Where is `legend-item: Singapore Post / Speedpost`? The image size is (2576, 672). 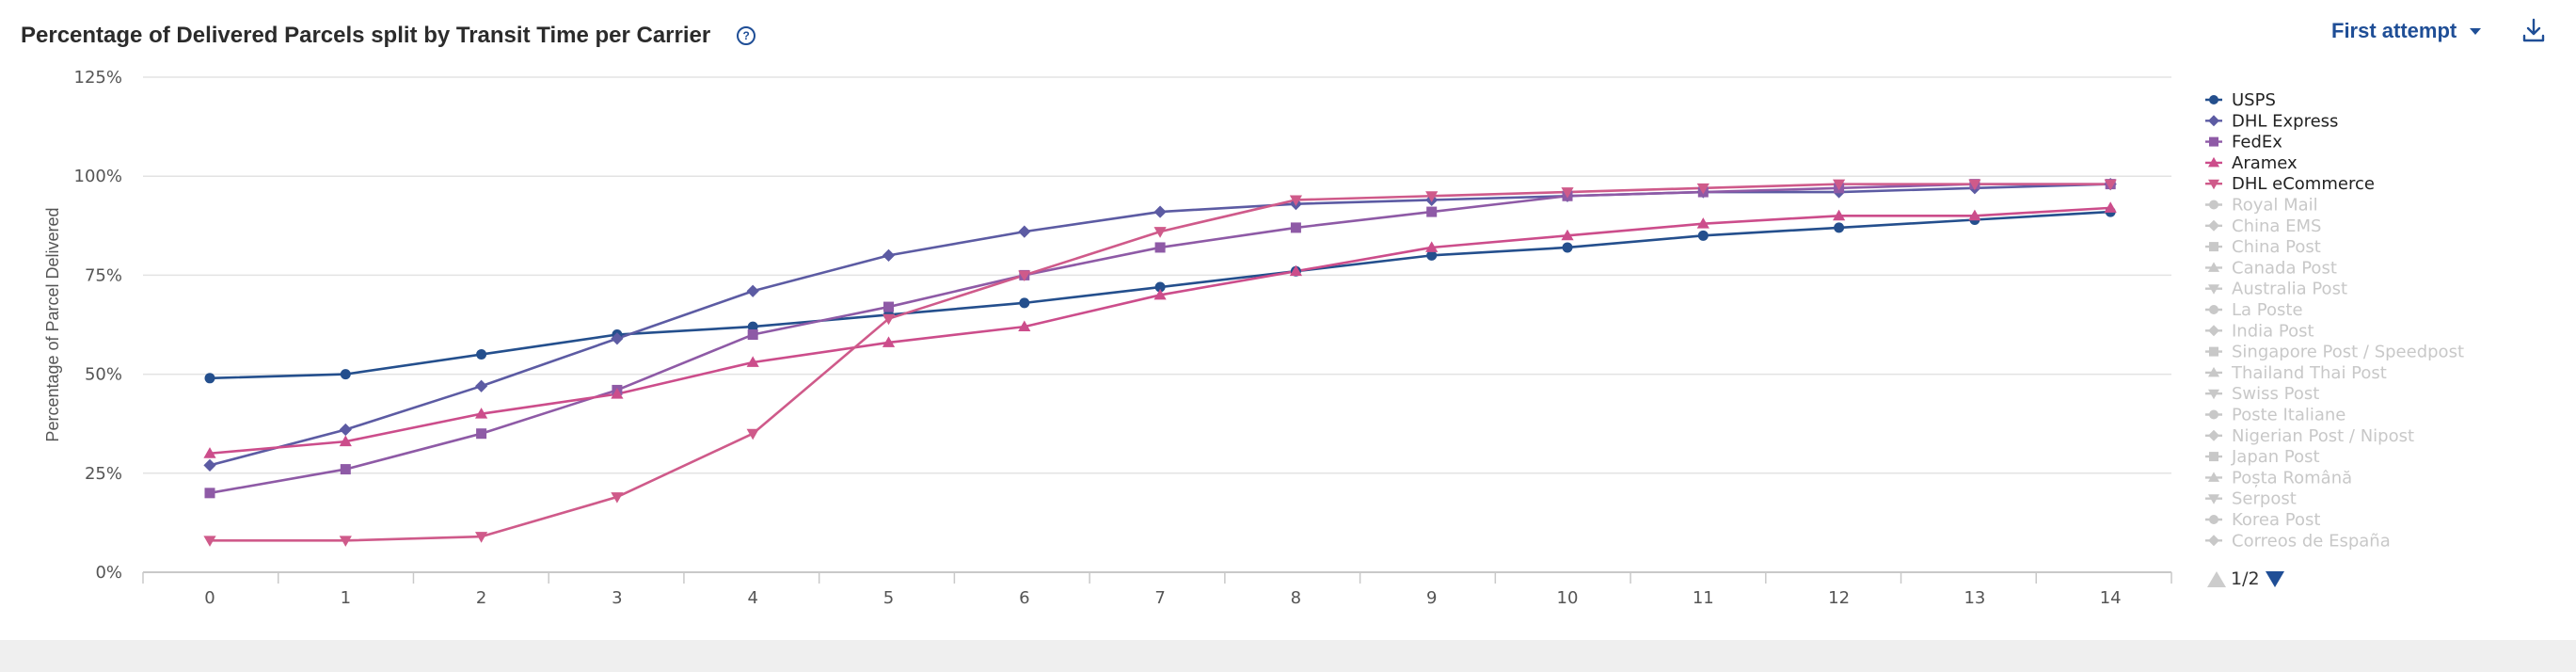 legend-item: Singapore Post / Speedpost is located at coordinates (2348, 352).